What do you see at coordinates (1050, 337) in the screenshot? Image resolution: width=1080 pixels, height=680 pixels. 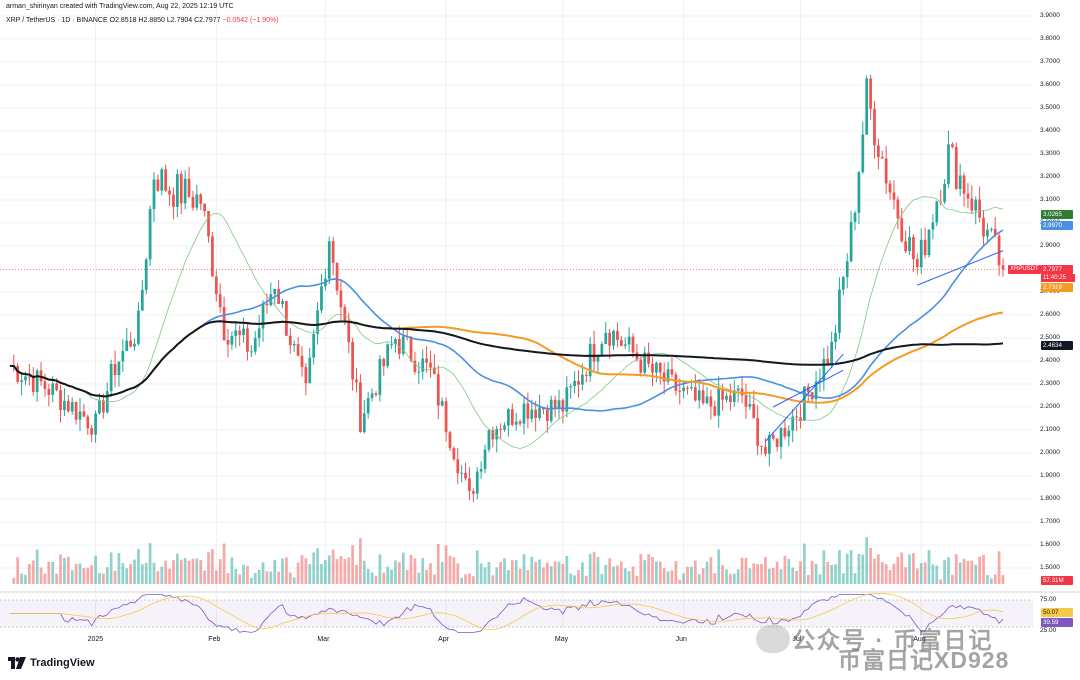 I see `price-tick-label: 2.5000` at bounding box center [1050, 337].